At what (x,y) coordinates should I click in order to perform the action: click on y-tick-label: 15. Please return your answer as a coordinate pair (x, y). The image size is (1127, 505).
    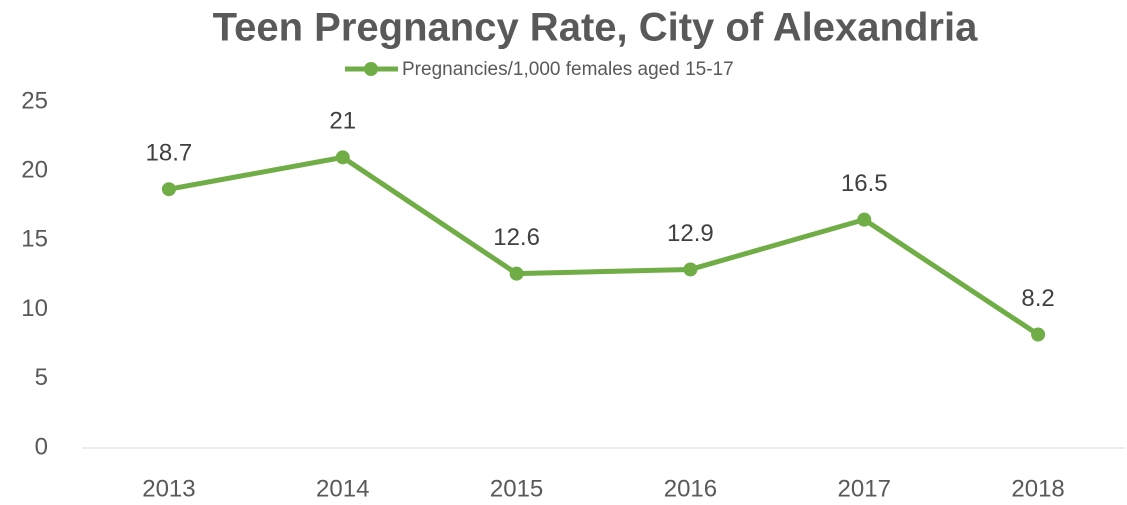
    Looking at the image, I should click on (34, 239).